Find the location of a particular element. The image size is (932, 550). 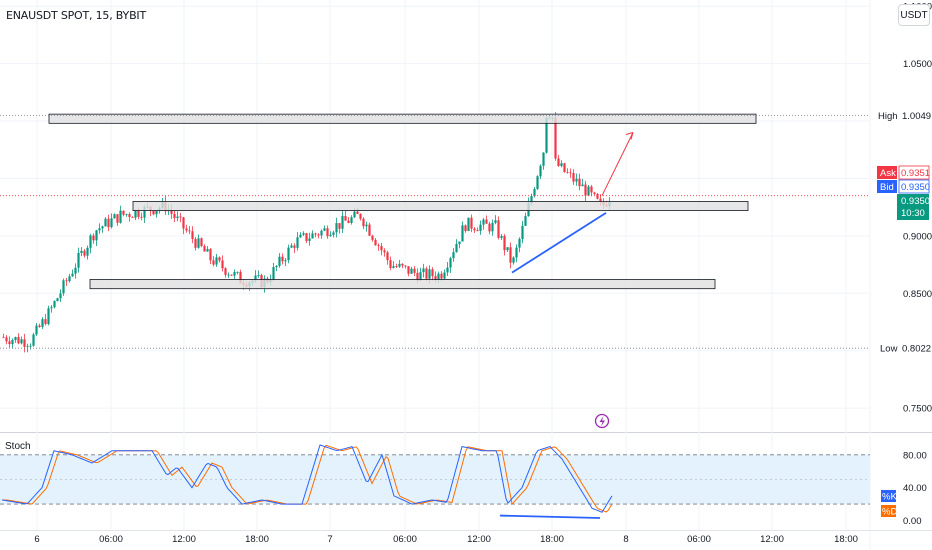

currency-button: USDT is located at coordinates (914, 15).